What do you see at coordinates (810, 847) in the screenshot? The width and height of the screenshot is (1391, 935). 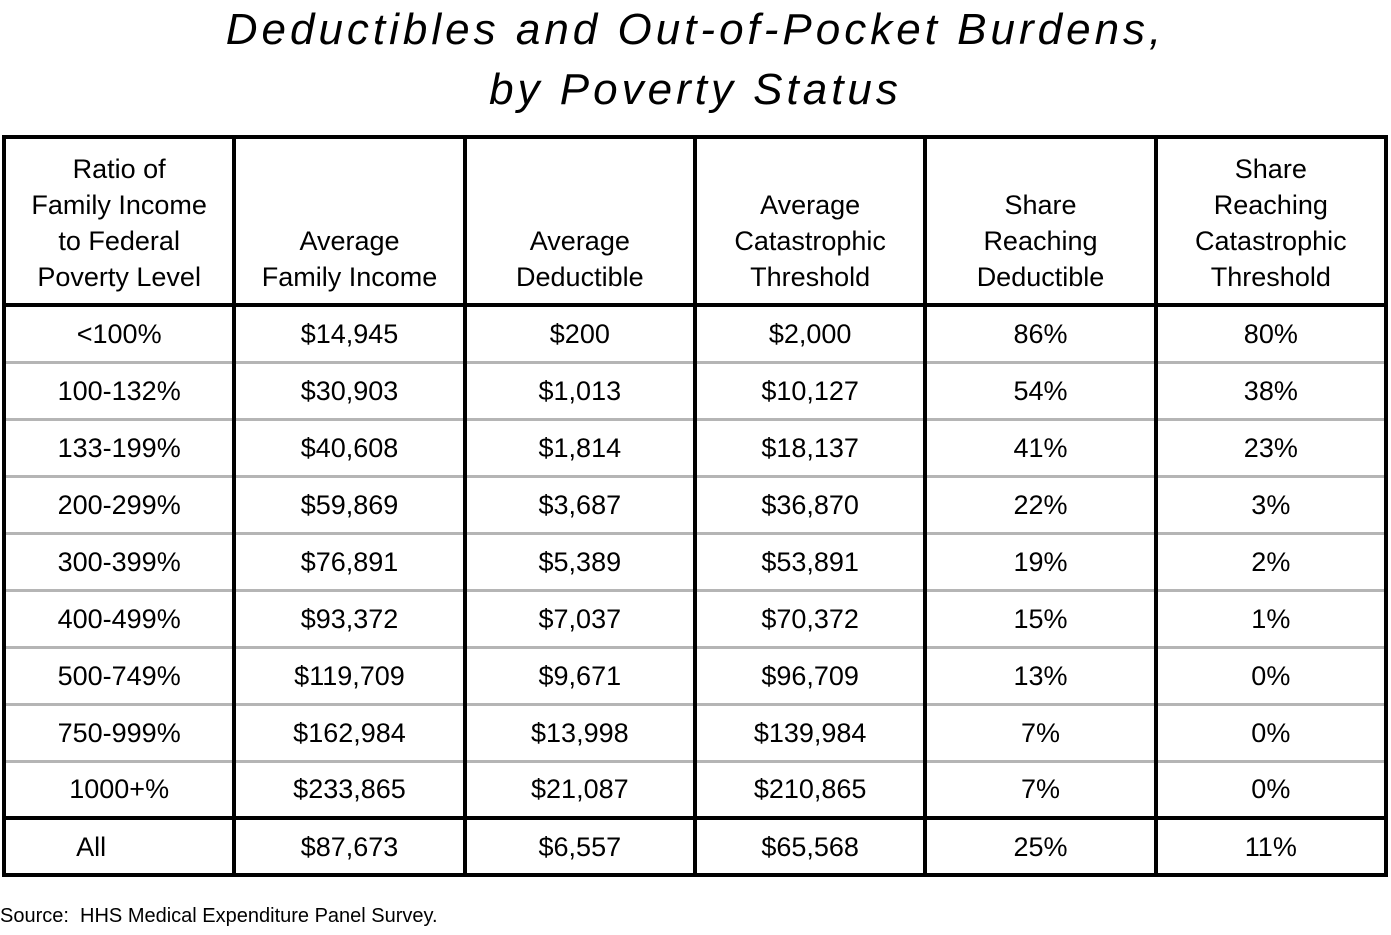 I see `table-cell: $65,568` at bounding box center [810, 847].